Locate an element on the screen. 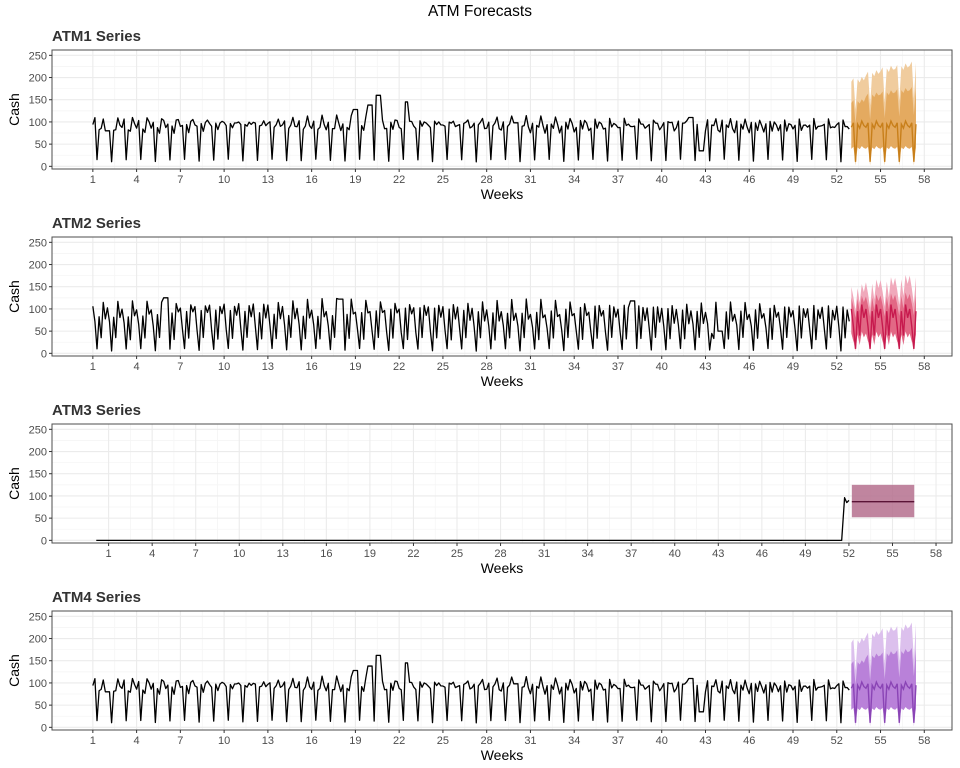 Image resolution: width=960 pixels, height=768 pixels. plot-background is located at coordinates (502, 483).